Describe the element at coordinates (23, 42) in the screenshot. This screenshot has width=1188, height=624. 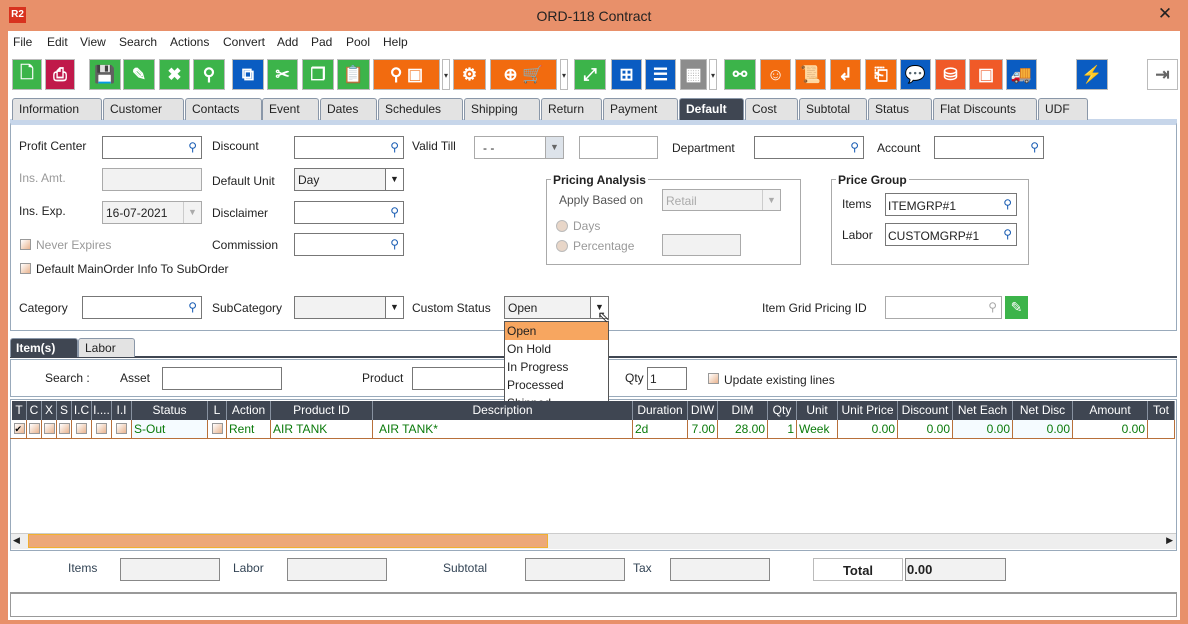
I see `menu-file: File` at that location.